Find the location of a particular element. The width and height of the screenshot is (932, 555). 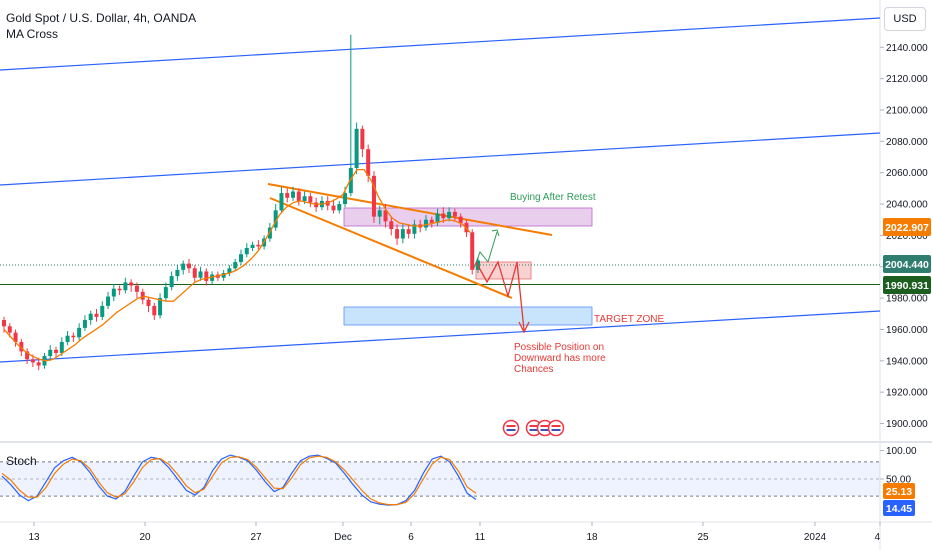

bullish-arrowhead is located at coordinates (495, 233).